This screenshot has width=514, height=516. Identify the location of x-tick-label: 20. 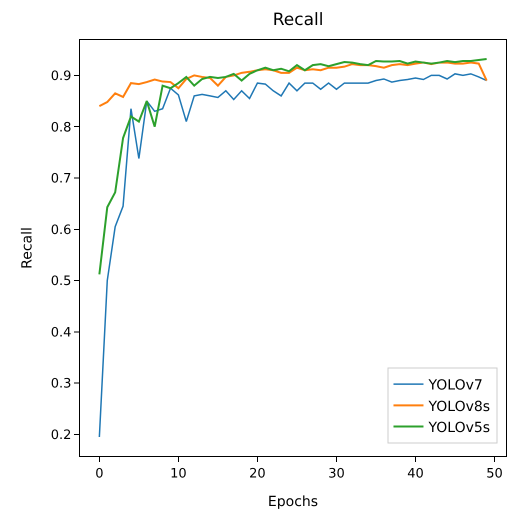
(257, 474).